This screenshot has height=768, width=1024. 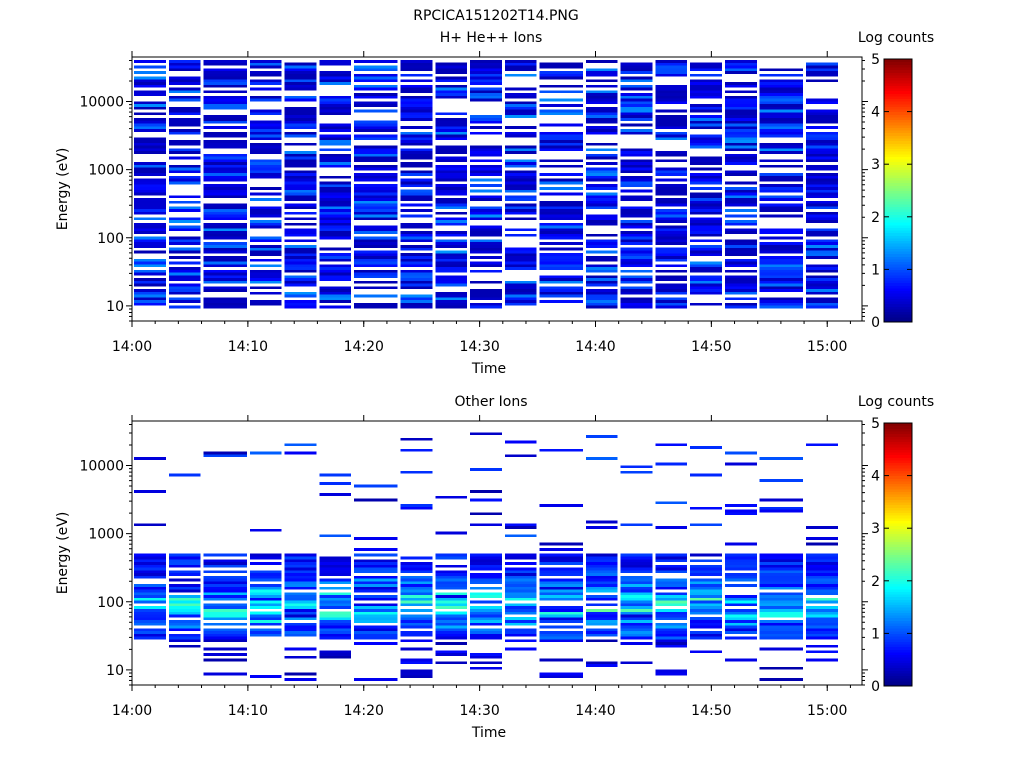 What do you see at coordinates (115, 671) in the screenshot?
I see `y-tick-label: 10` at bounding box center [115, 671].